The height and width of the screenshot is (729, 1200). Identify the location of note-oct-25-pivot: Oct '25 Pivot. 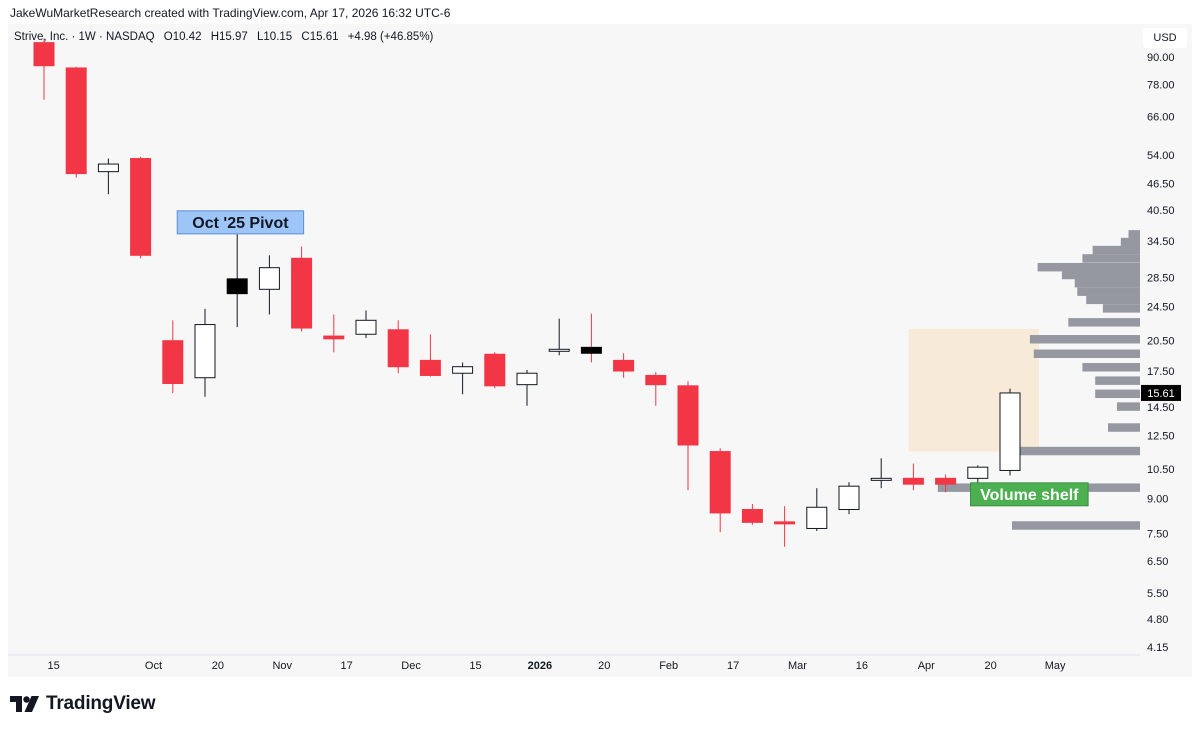
(240, 222).